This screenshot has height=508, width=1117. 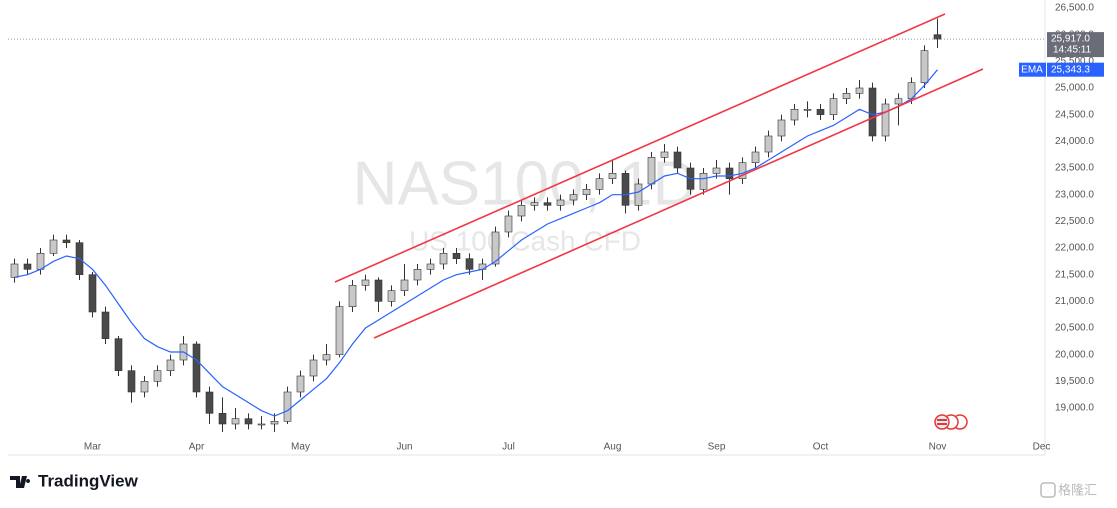 I want to click on x-tick-label: May, so click(x=300, y=447).